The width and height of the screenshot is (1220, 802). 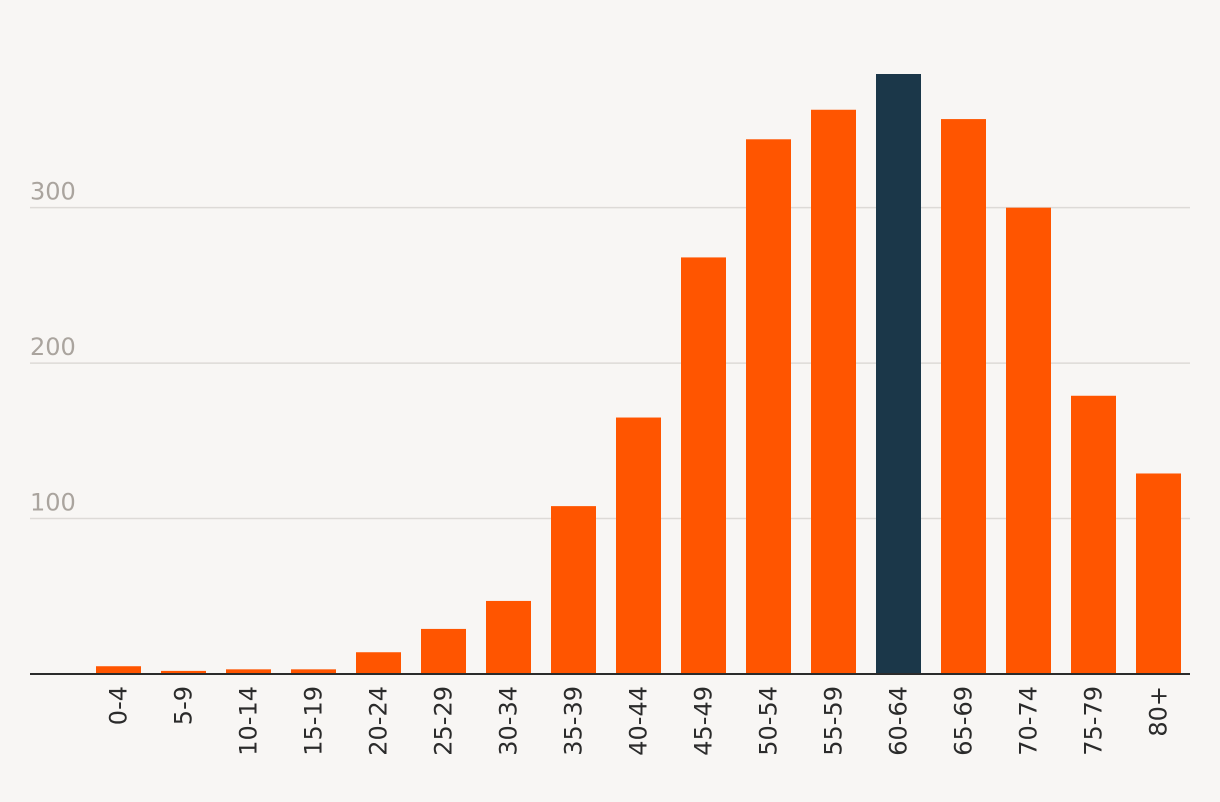 I want to click on x-tick-label-10-14: 10-14, so click(x=249, y=721).